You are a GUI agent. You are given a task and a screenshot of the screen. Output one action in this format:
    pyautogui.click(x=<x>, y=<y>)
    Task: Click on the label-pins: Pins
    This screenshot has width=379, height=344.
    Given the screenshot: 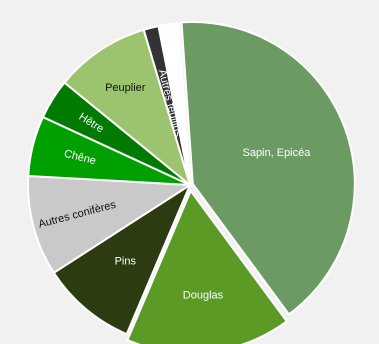 What is the action you would take?
    pyautogui.click(x=126, y=262)
    